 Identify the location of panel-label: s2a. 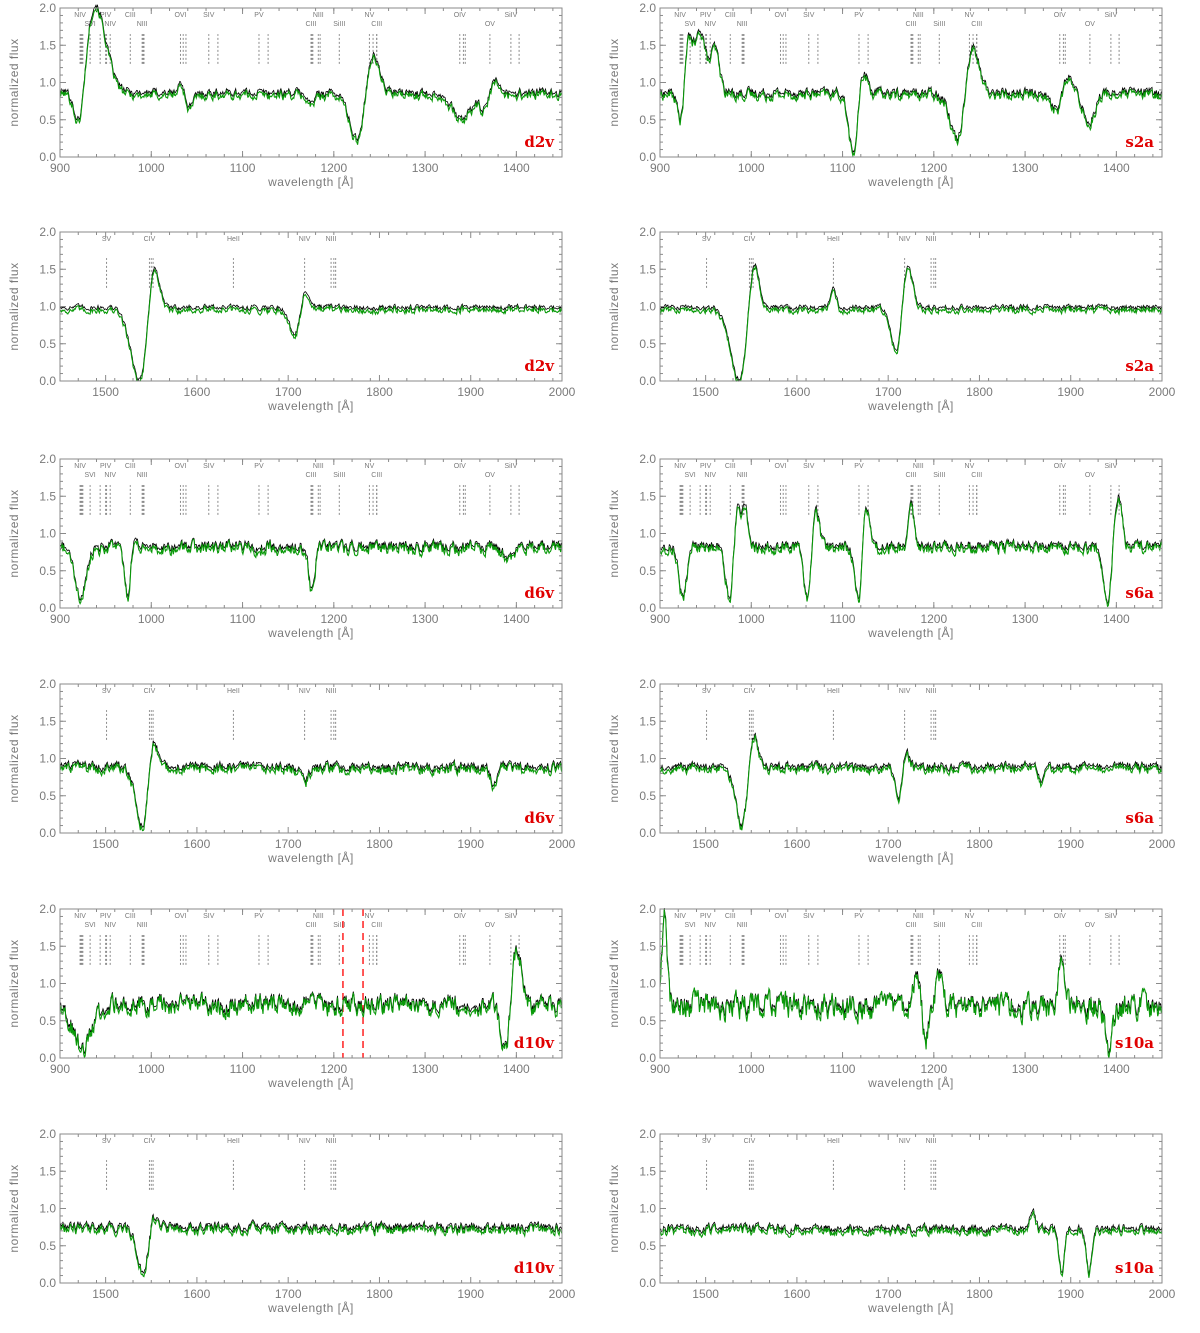
(1139, 142).